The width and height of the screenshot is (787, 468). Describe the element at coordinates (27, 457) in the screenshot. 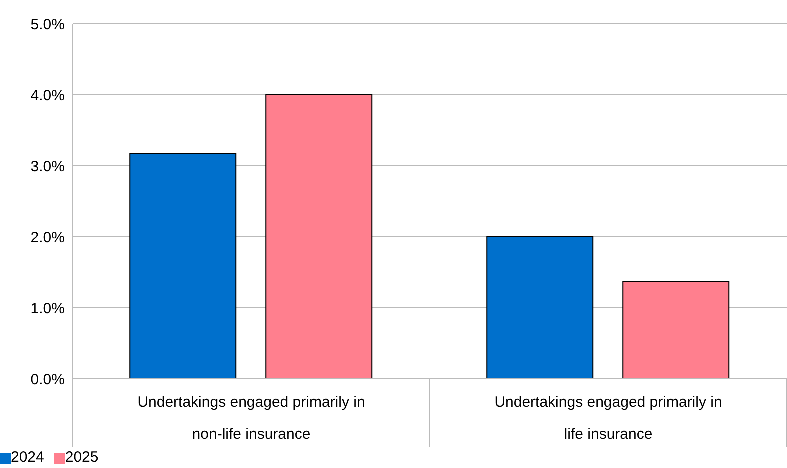

I see `legend-label: 2024` at that location.